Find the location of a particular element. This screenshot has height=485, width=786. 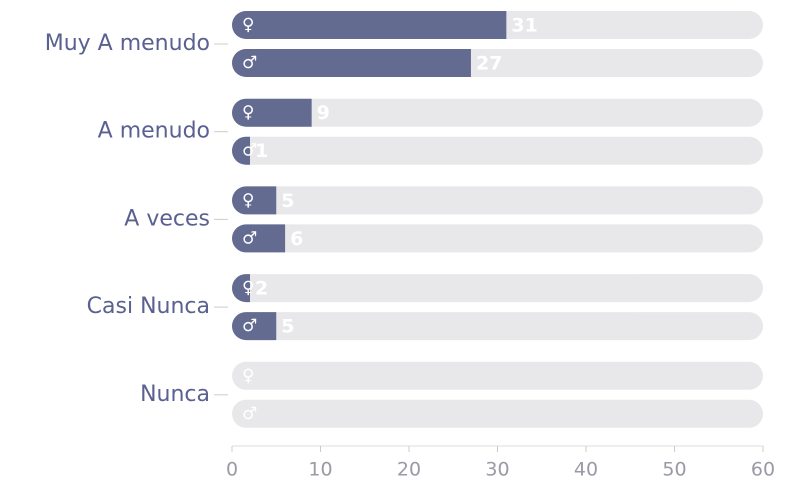

value-label: 6 is located at coordinates (296, 239).